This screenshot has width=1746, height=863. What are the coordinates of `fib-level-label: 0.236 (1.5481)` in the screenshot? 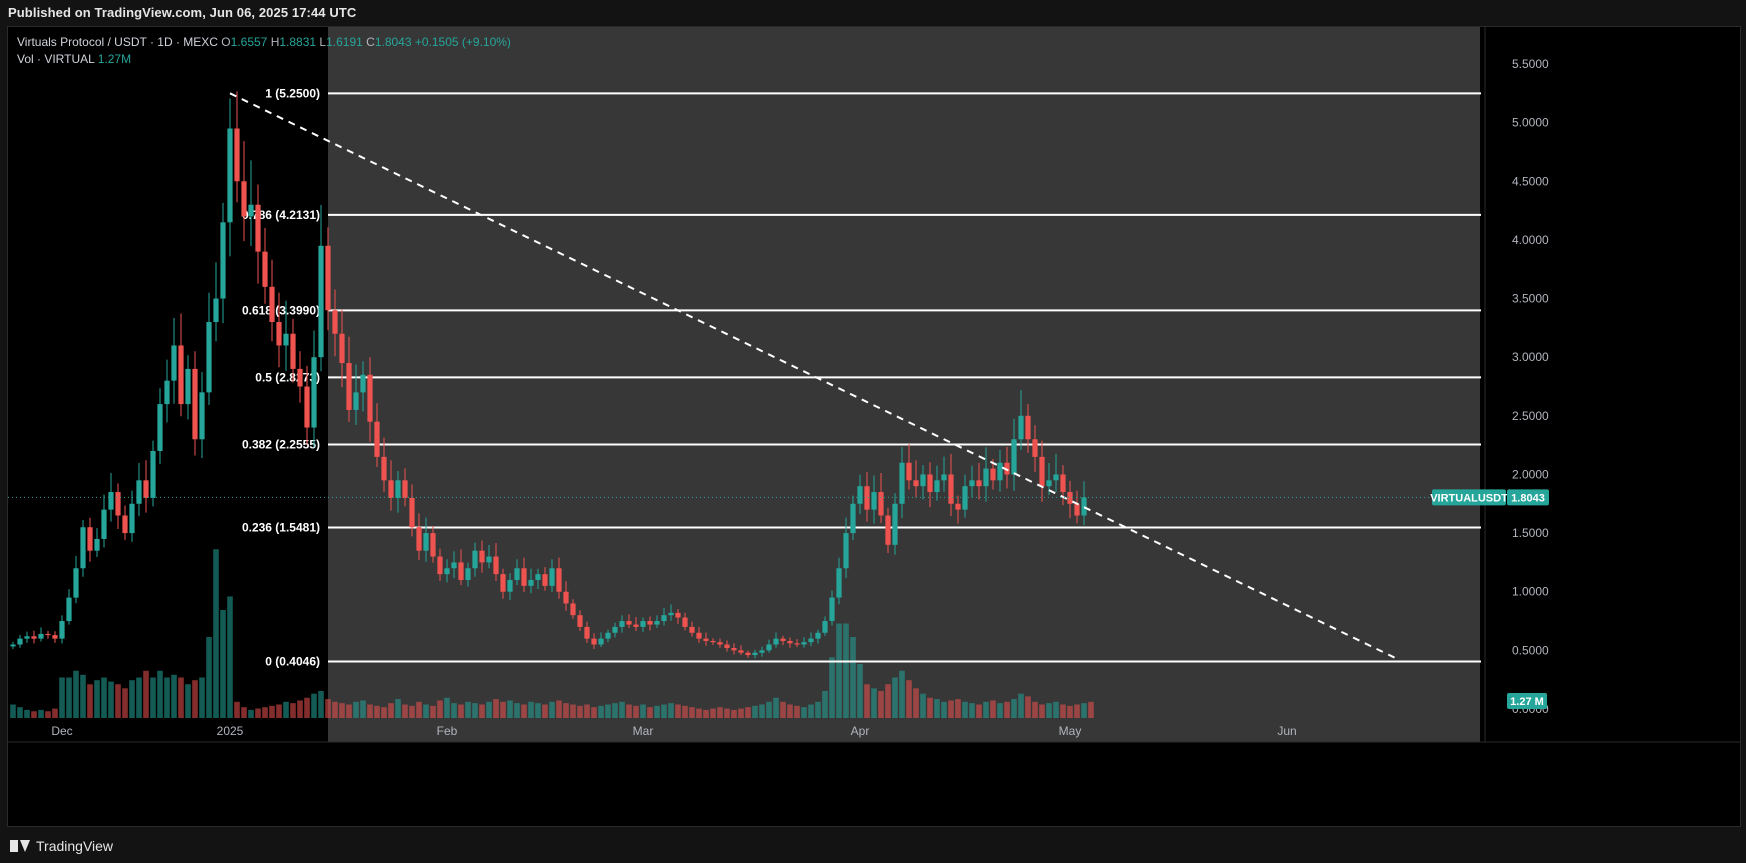 It's located at (281, 527).